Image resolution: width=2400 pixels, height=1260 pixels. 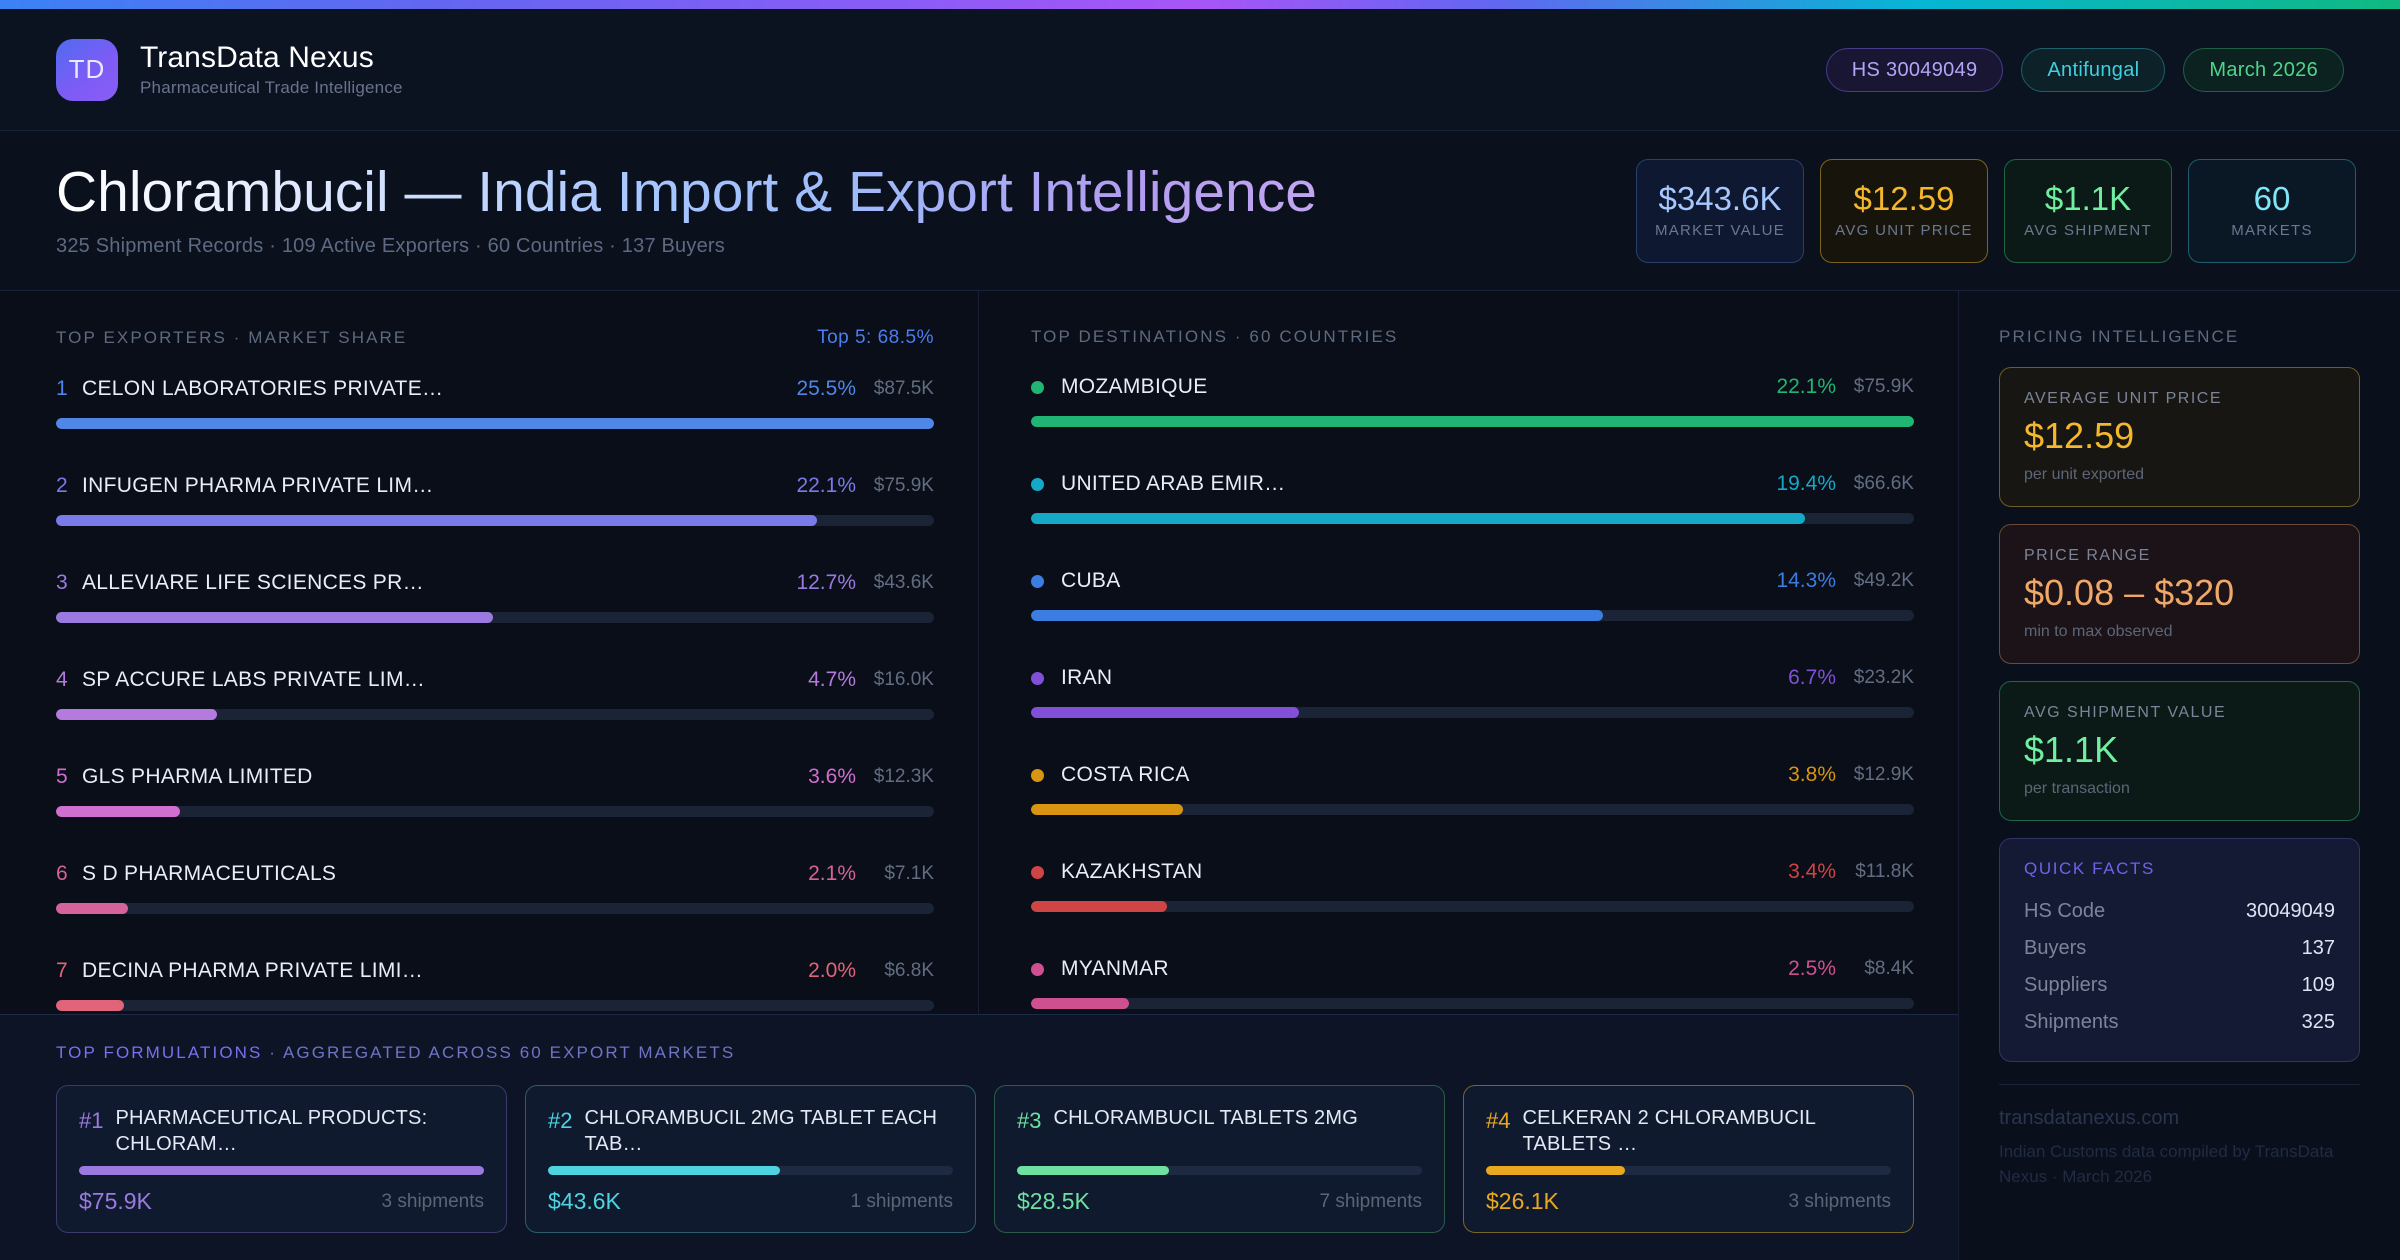 What do you see at coordinates (1472, 805) in the screenshot?
I see `table-row: COSTA RICA 3.8% $12.9K` at bounding box center [1472, 805].